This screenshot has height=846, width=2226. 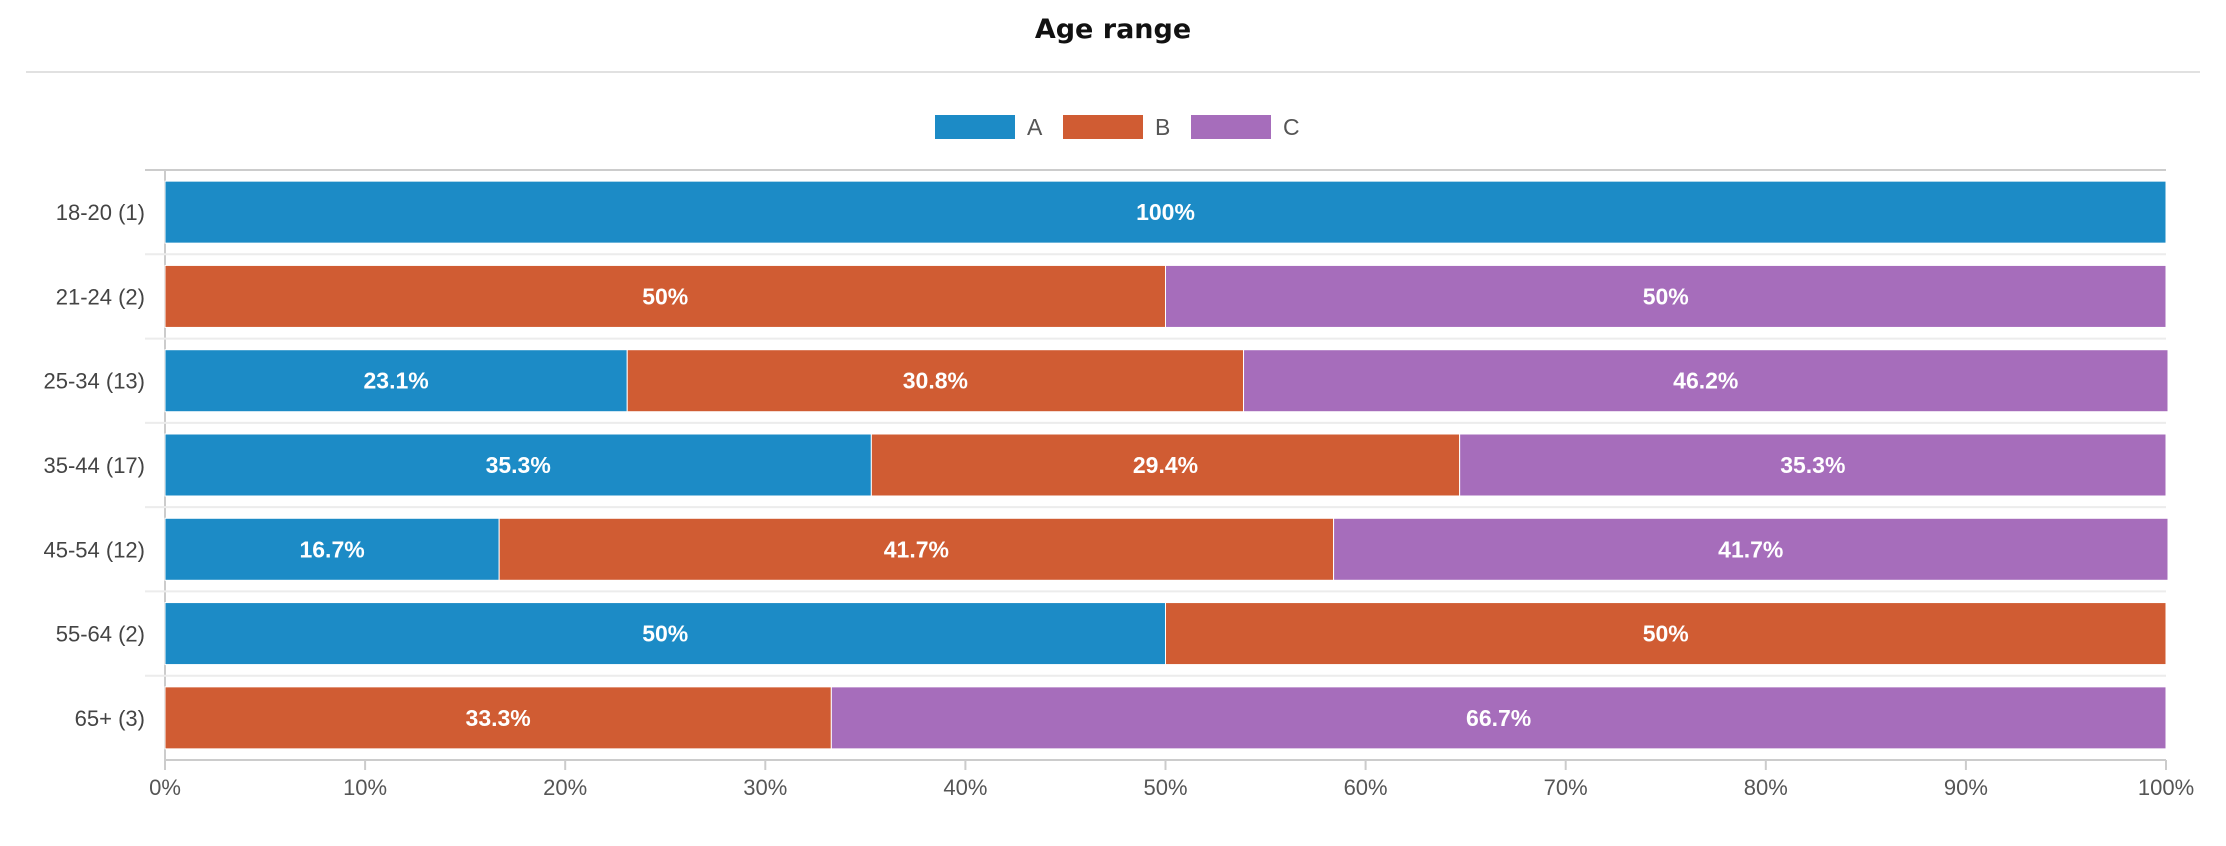 What do you see at coordinates (365, 787) in the screenshot?
I see `x-tick-label: 10%` at bounding box center [365, 787].